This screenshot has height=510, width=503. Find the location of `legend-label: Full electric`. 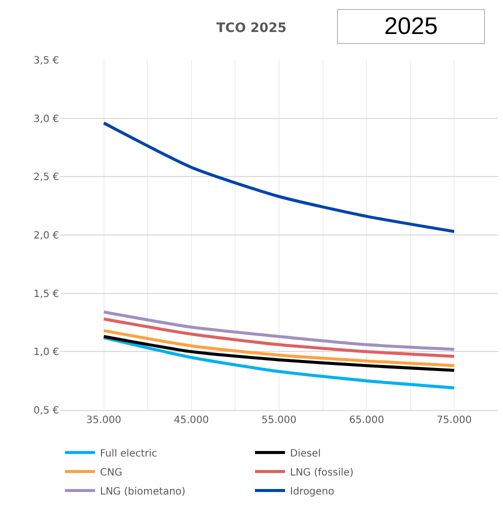

legend-label: Full electric is located at coordinates (129, 454).